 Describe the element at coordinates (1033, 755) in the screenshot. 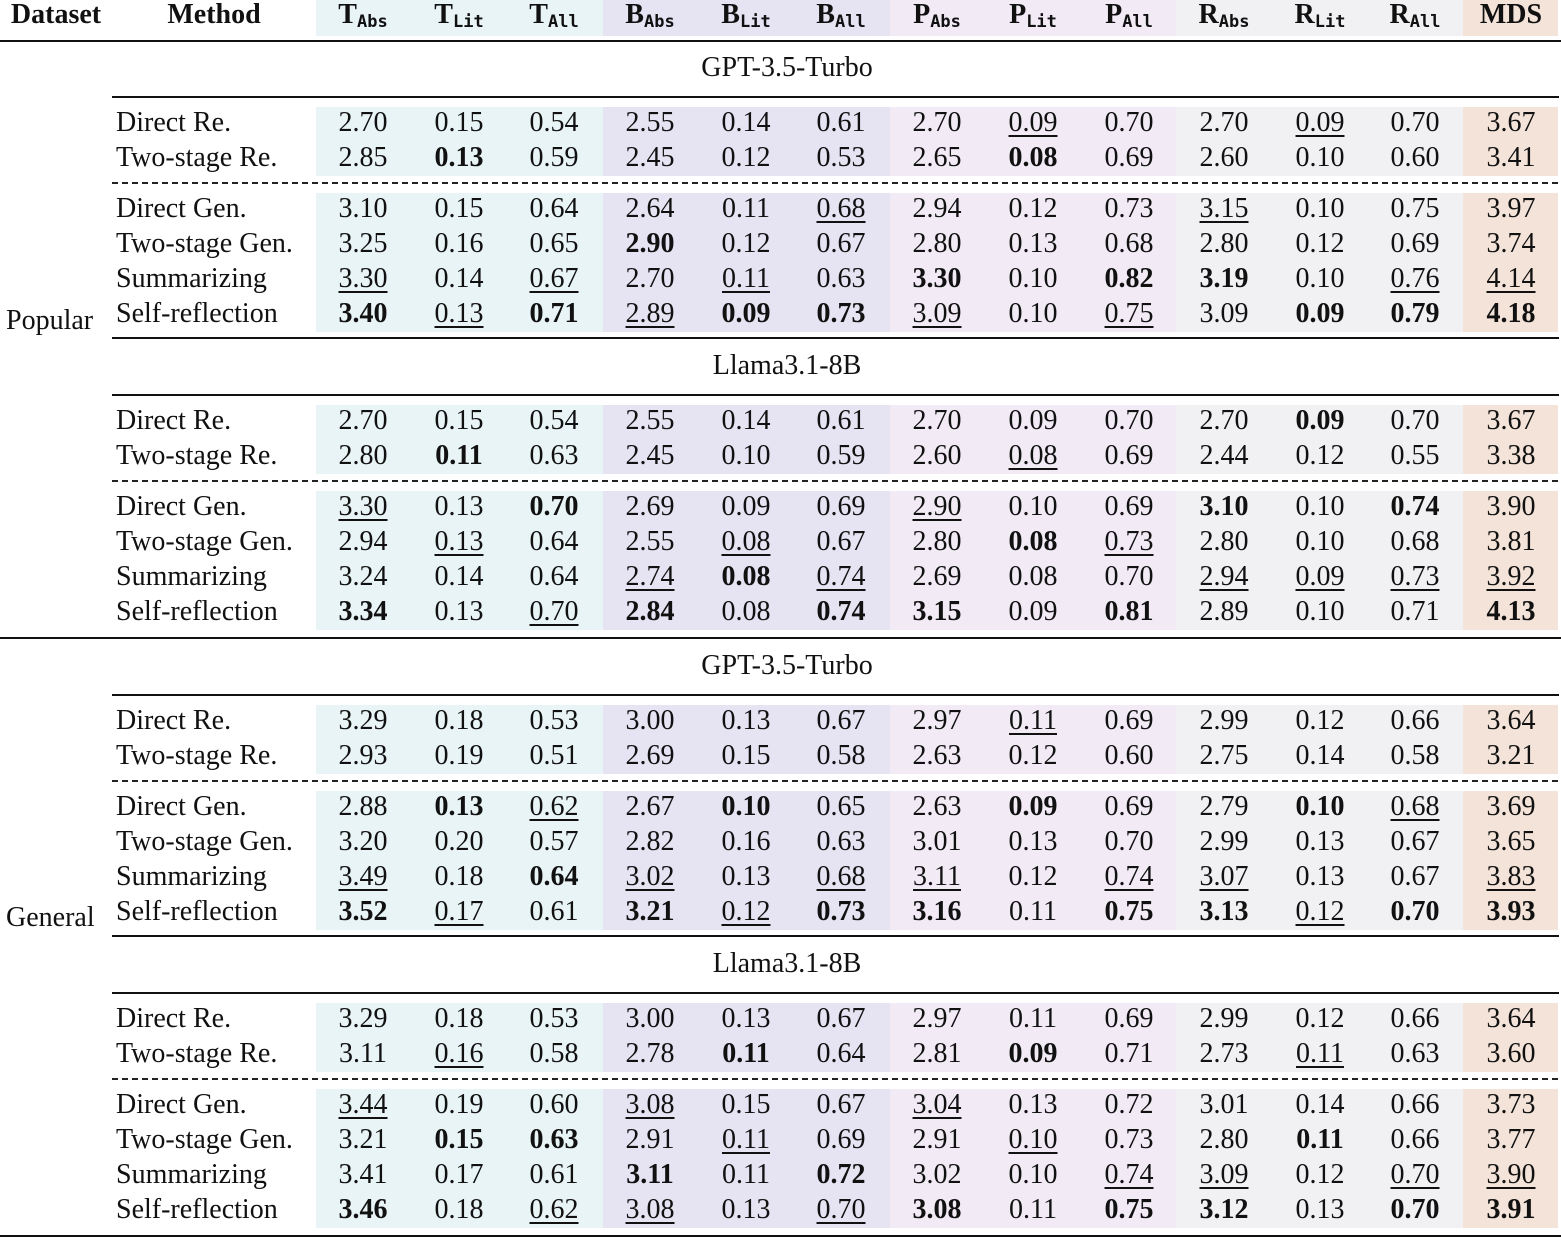

I see `table-cell: 0.12` at that location.